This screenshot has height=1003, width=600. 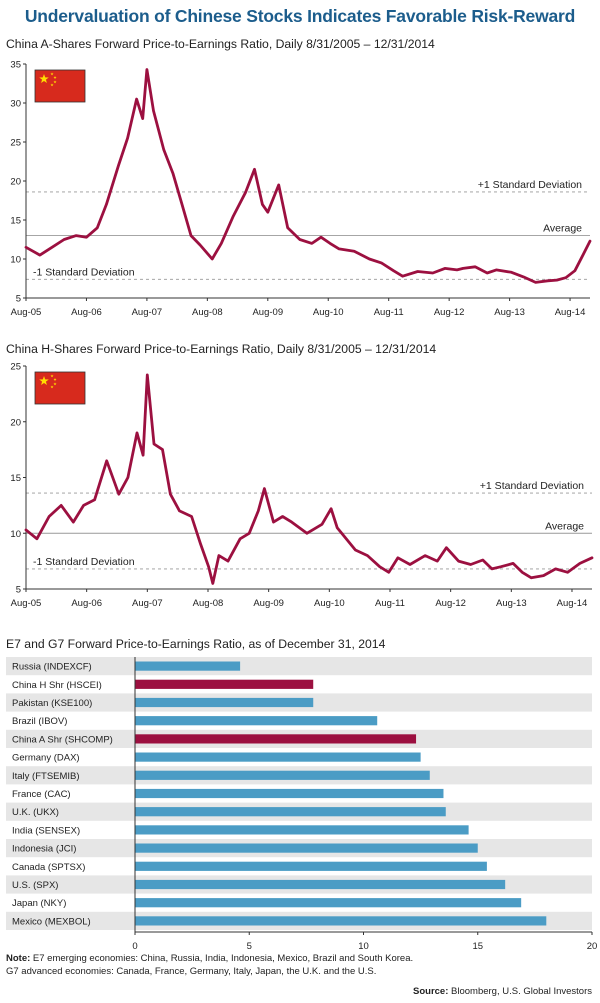 I want to click on x-tick-label: Aug-06, so click(x=86, y=603).